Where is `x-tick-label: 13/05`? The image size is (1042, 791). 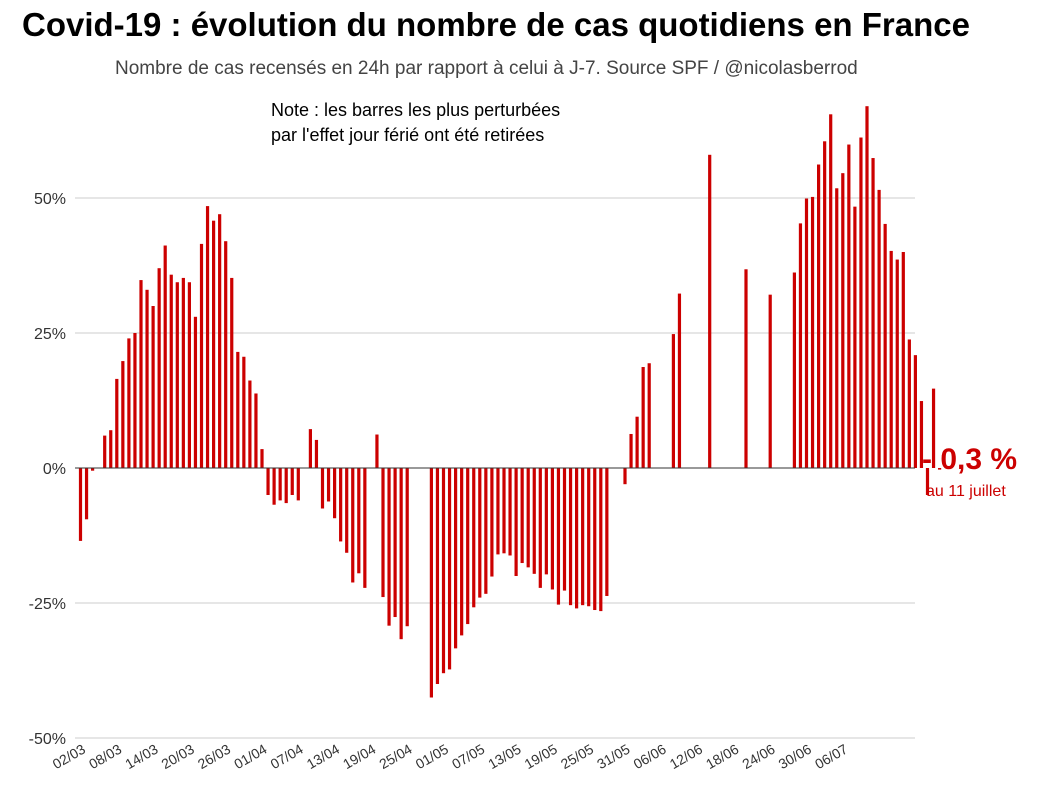
x-tick-label: 13/05 is located at coordinates (504, 756).